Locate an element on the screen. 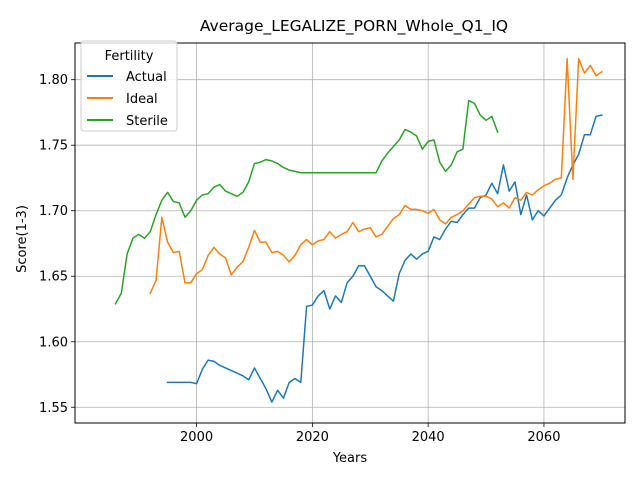  y-tick-label: 1.75 is located at coordinates (53, 146).